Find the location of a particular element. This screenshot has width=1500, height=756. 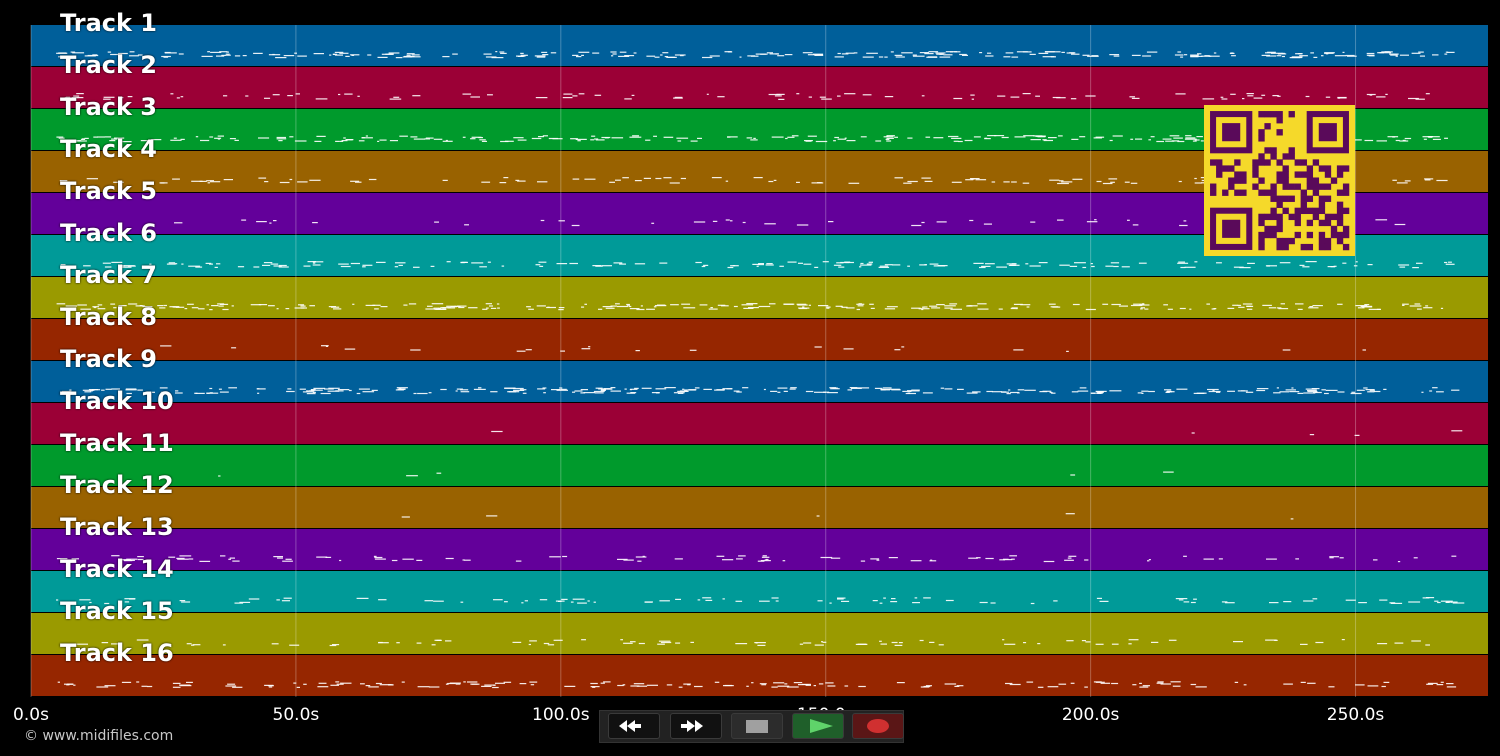

track-label: Track 12 is located at coordinates (117, 485).